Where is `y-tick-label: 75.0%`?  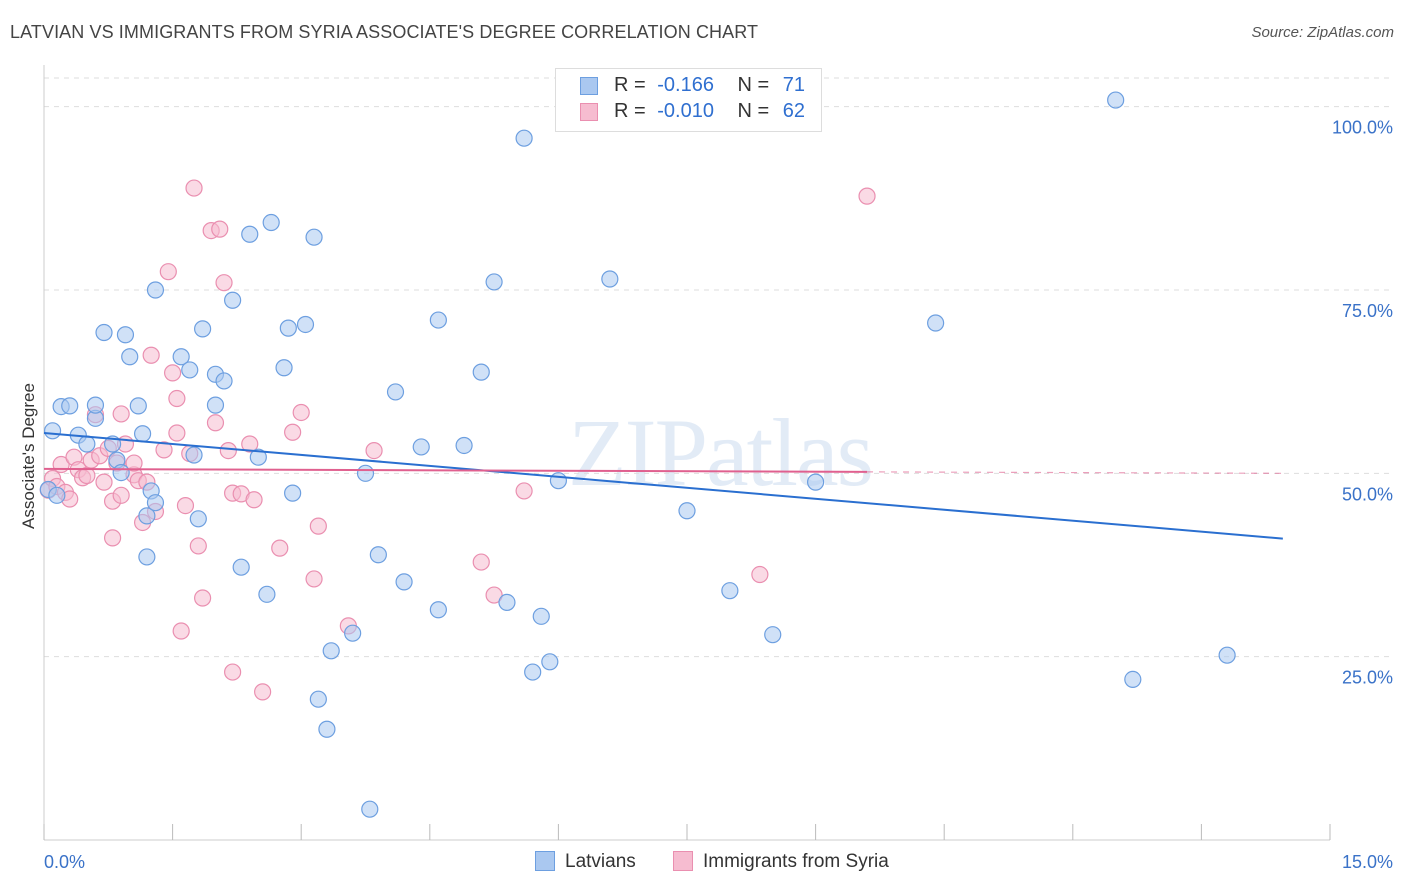 y-tick-label: 75.0% is located at coordinates (1367, 311).